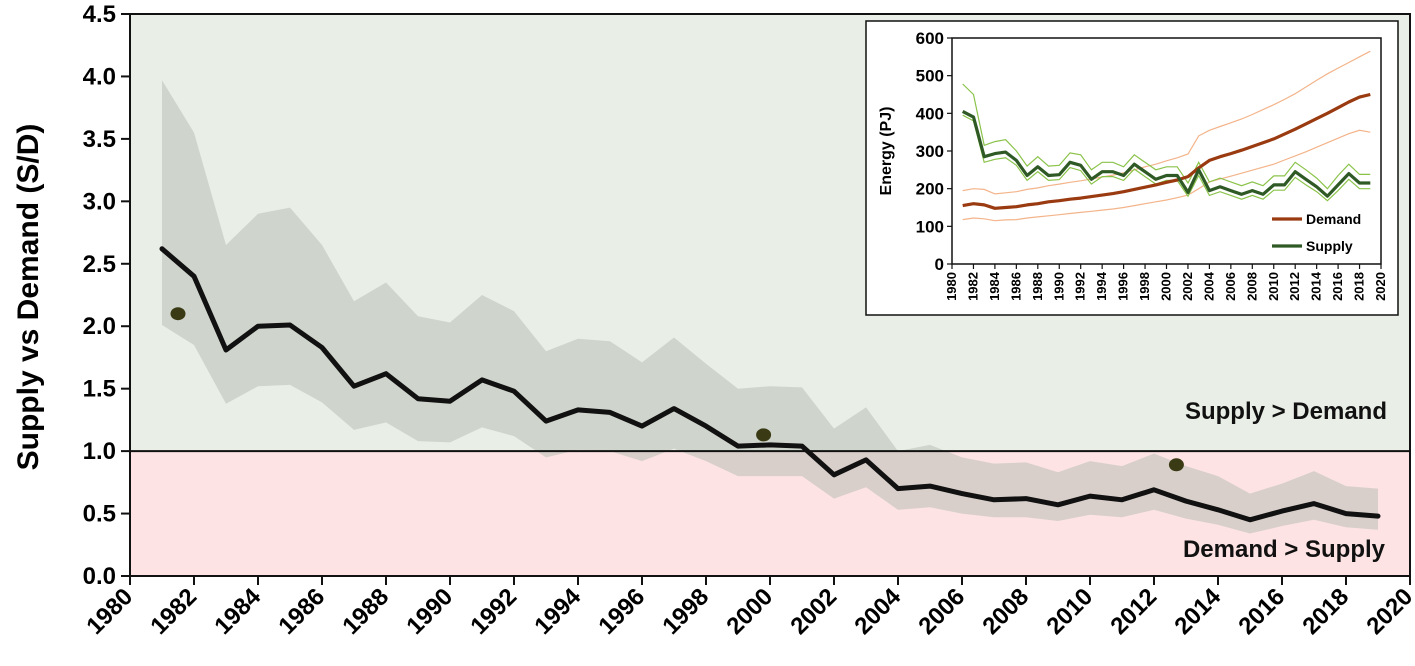  I want to click on inset-x-tick-label: 2010, so click(1273, 286).